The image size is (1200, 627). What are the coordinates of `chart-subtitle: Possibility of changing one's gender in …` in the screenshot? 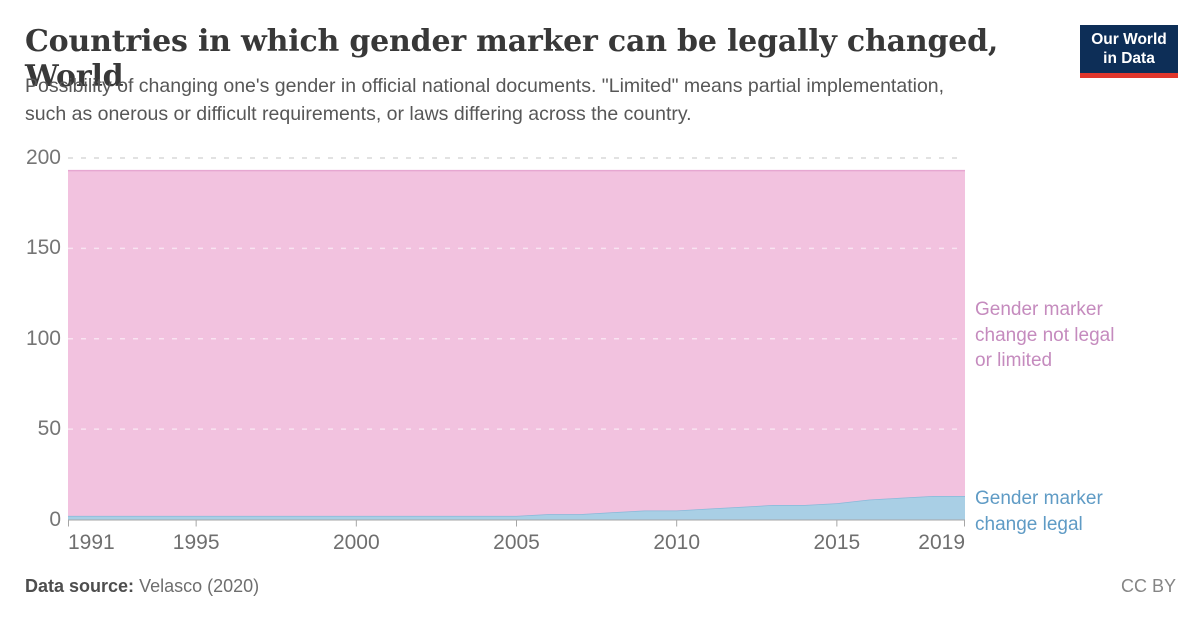 It's located at (485, 100).